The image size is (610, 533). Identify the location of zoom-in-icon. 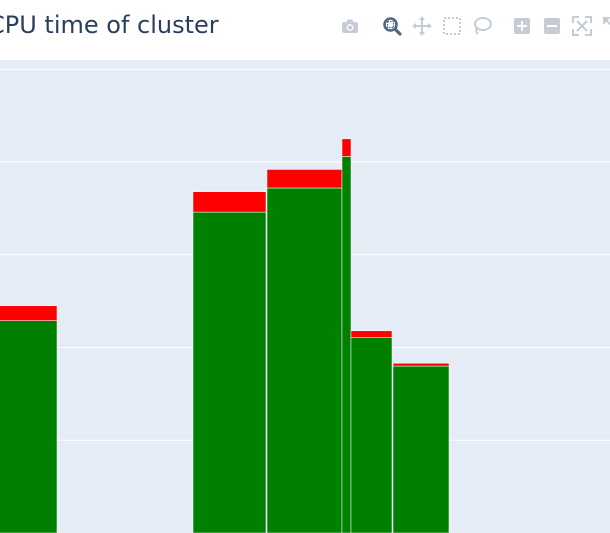
(522, 26).